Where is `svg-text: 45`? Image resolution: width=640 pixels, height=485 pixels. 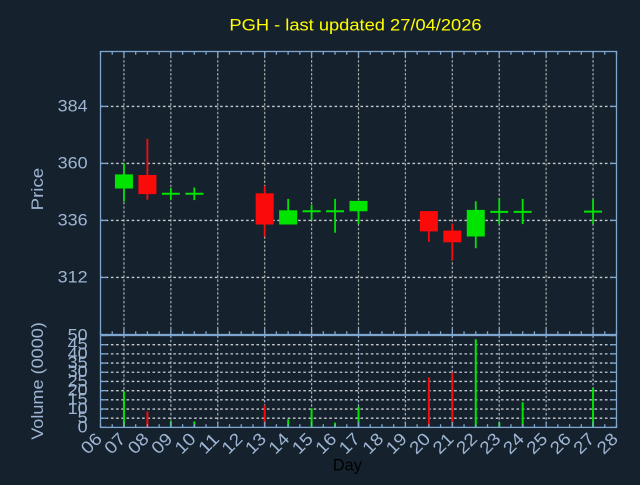 svg-text: 45 is located at coordinates (78, 345).